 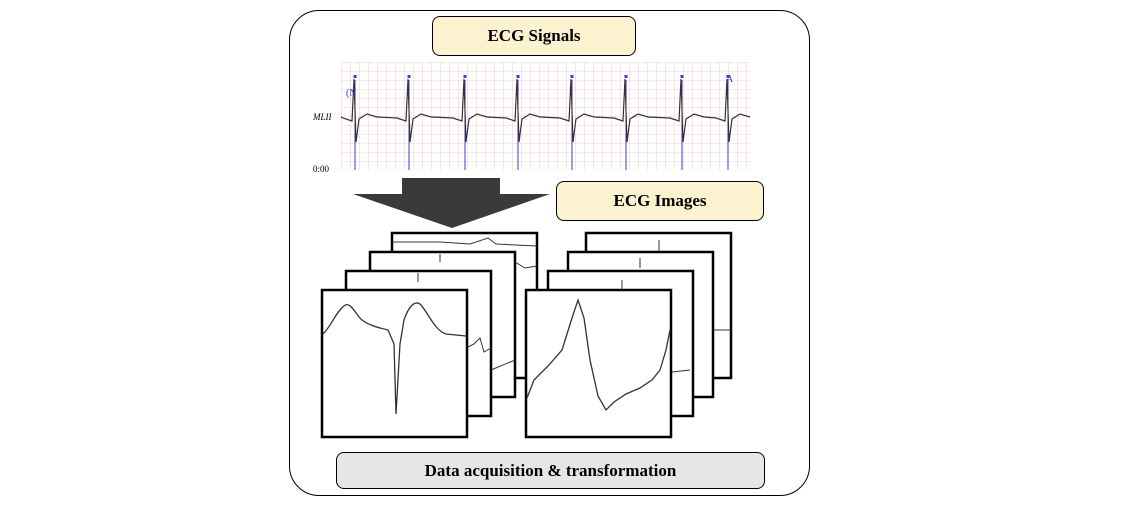 I want to click on ecg-image-card-front, so click(x=598, y=363).